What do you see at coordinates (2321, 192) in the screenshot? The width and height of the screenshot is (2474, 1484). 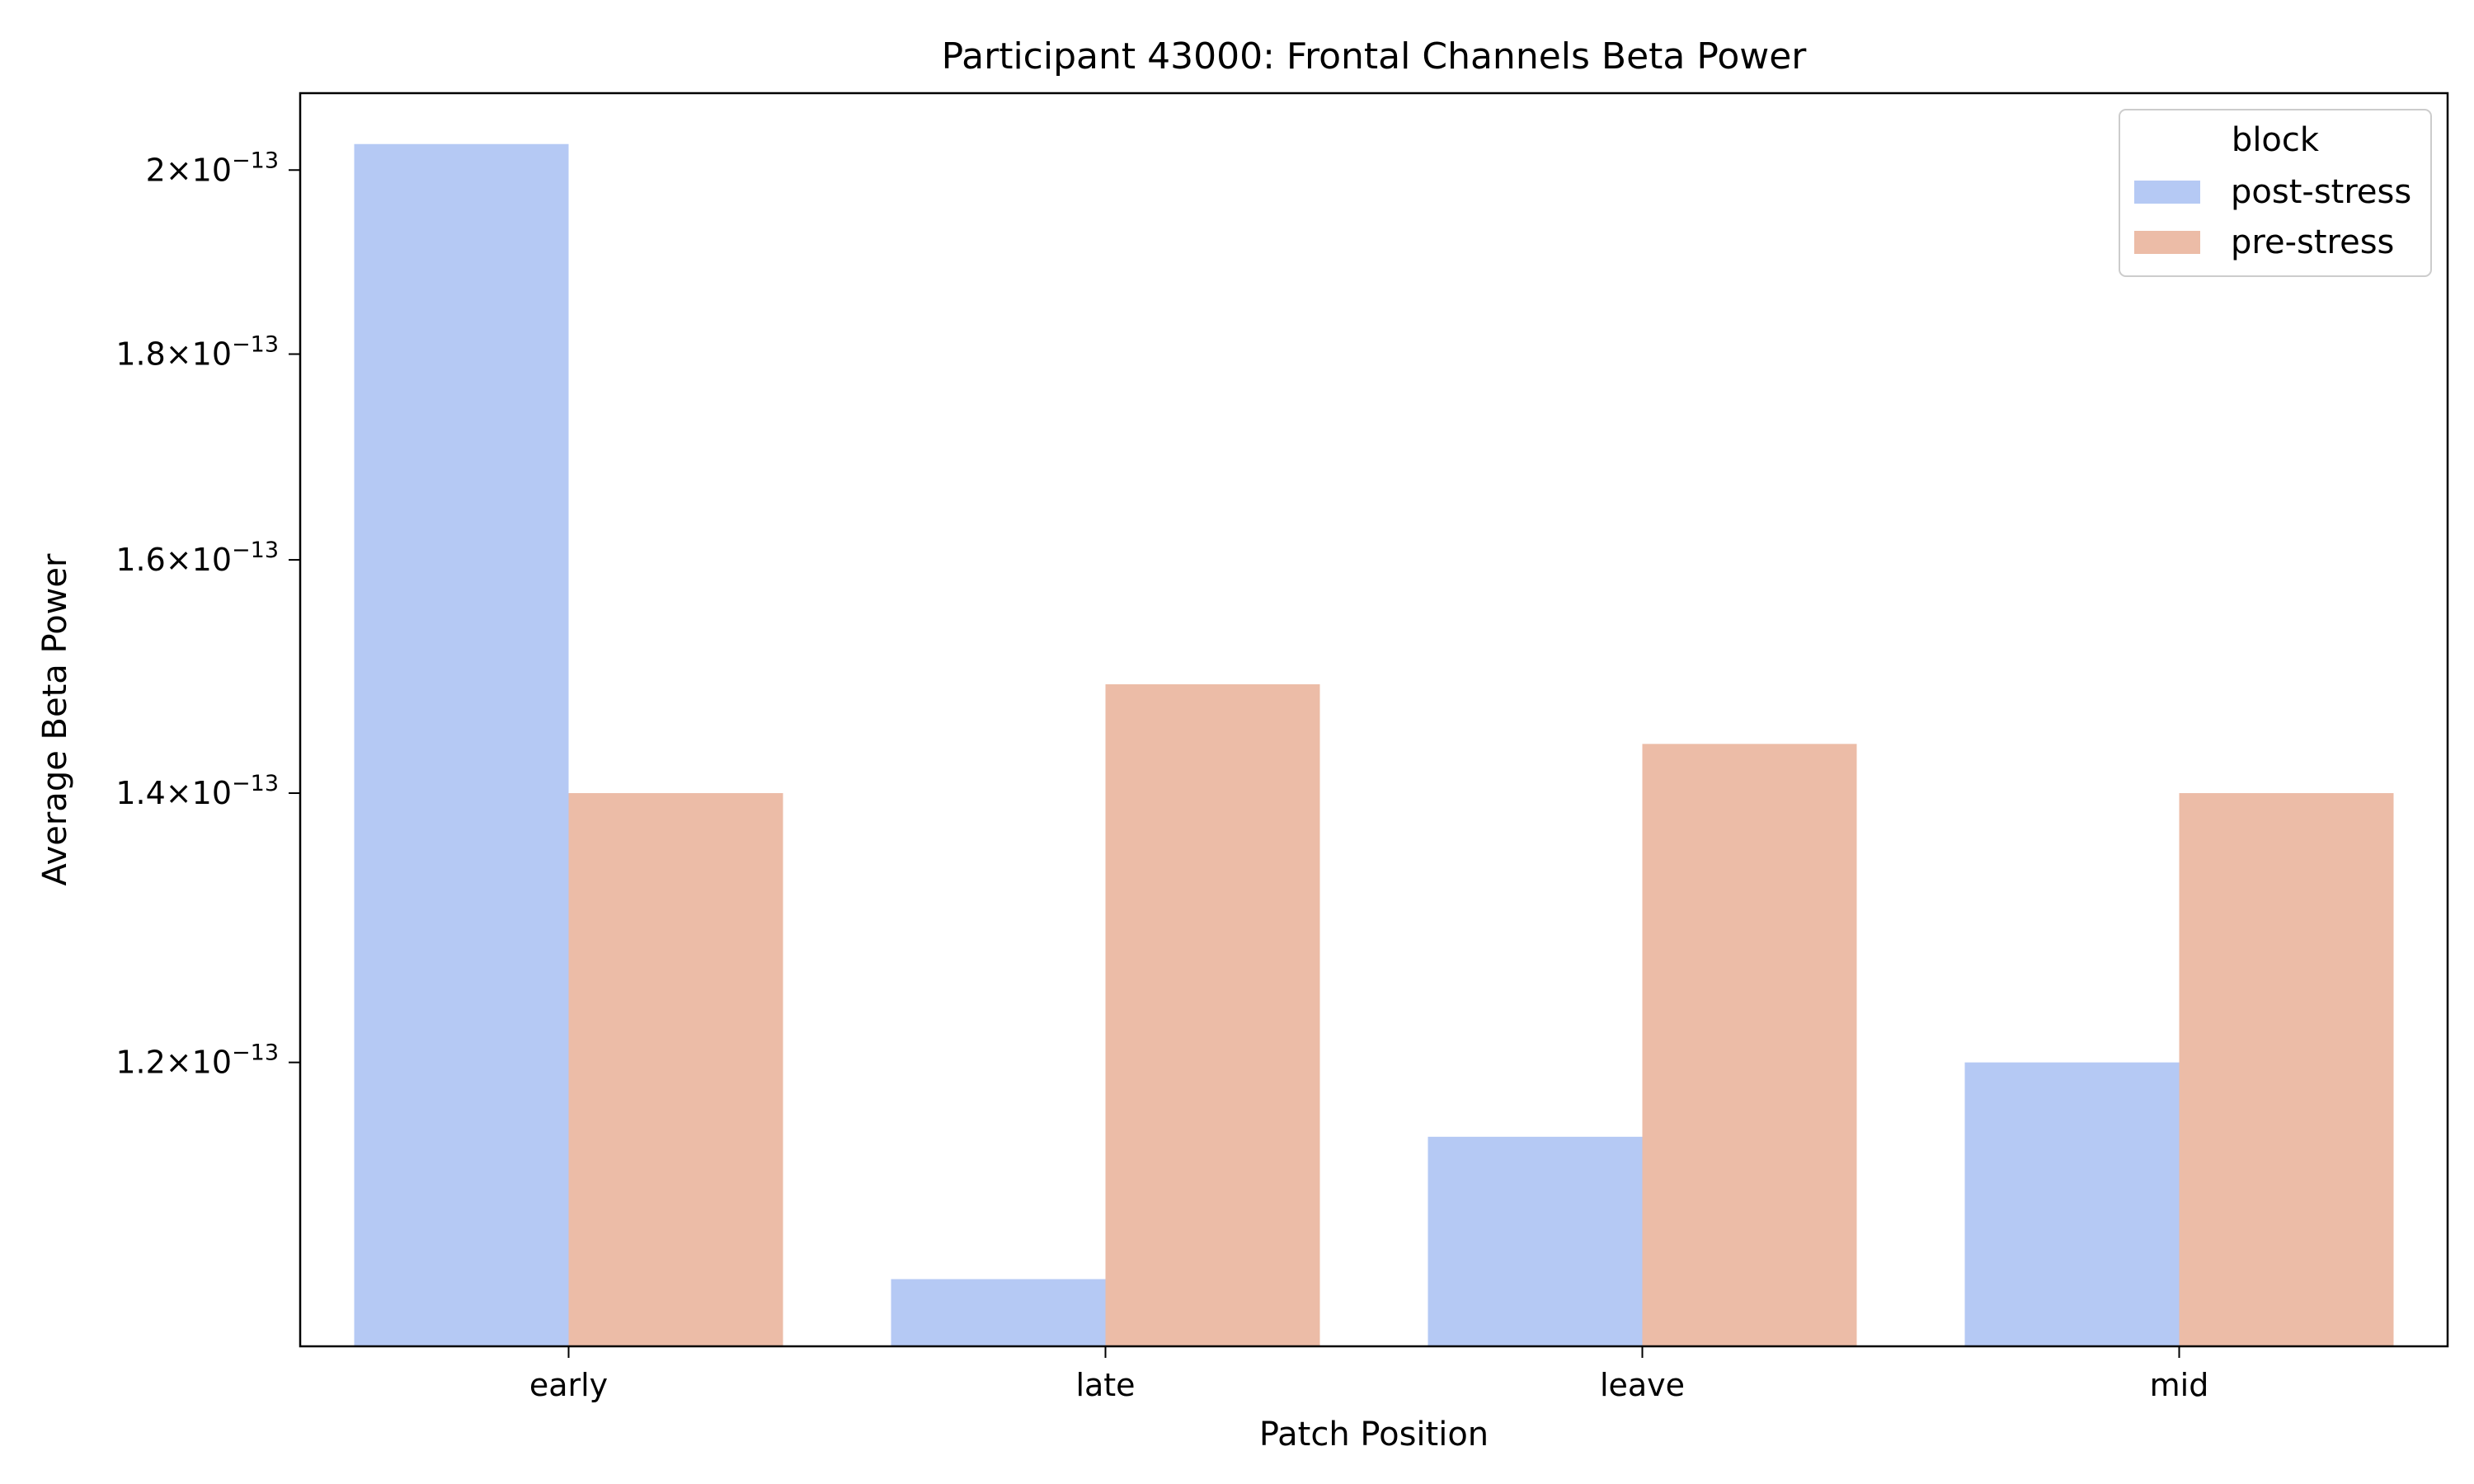 I see `legend-label-post-stress: post-stress` at bounding box center [2321, 192].